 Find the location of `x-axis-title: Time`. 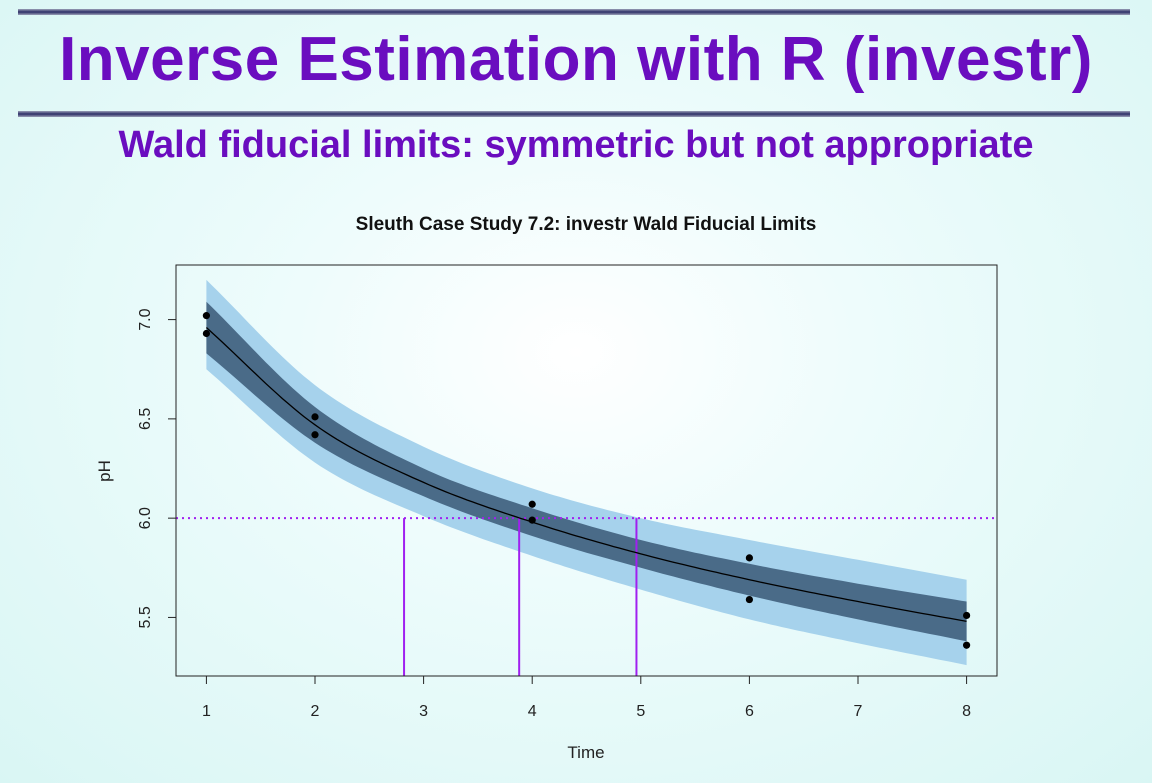

x-axis-title: Time is located at coordinates (585, 752).